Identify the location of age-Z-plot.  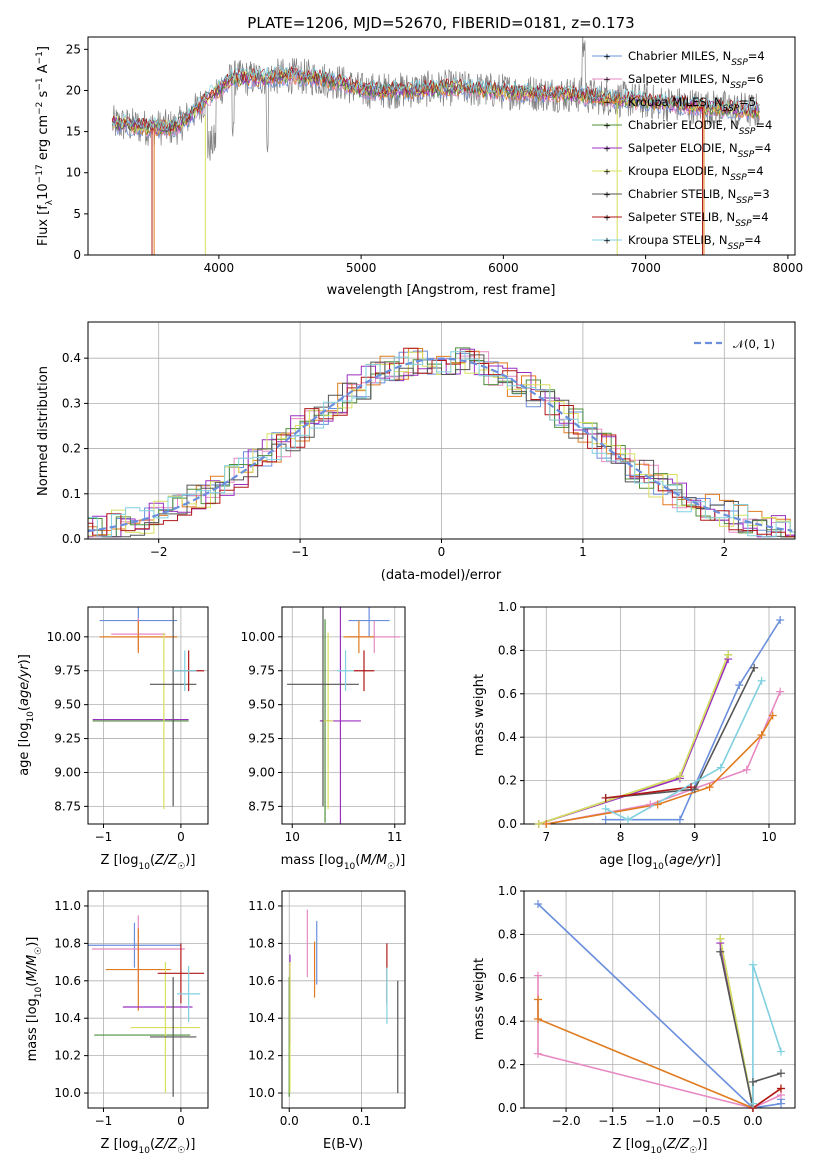
(148, 708).